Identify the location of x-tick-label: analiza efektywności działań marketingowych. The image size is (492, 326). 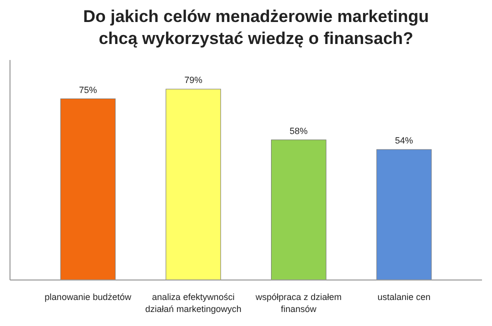
(193, 303).